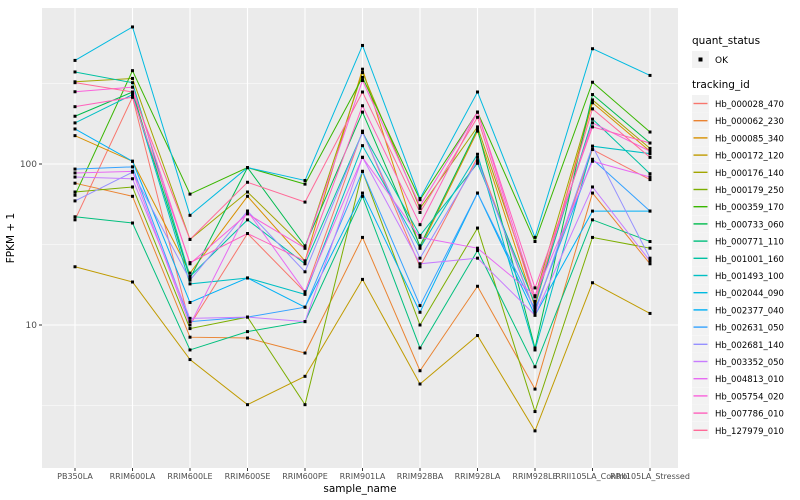  Describe the element at coordinates (749, 397) in the screenshot. I see `legend-item-label: Hb_005754_020` at that location.